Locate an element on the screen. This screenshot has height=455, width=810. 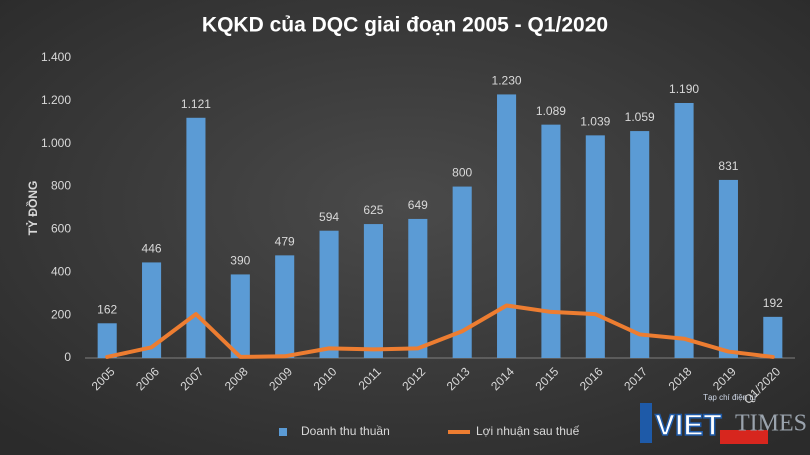
data-label: 831 is located at coordinates (728, 166).